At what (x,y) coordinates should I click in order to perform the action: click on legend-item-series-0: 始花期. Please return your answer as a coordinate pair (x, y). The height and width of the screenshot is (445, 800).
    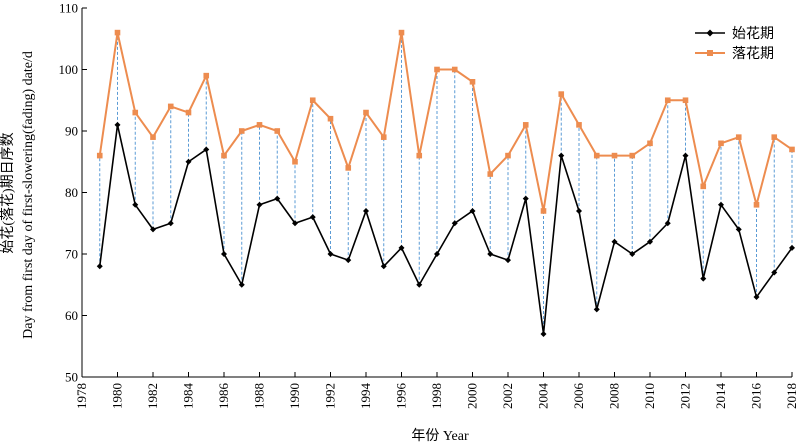
    Looking at the image, I should click on (734, 34).